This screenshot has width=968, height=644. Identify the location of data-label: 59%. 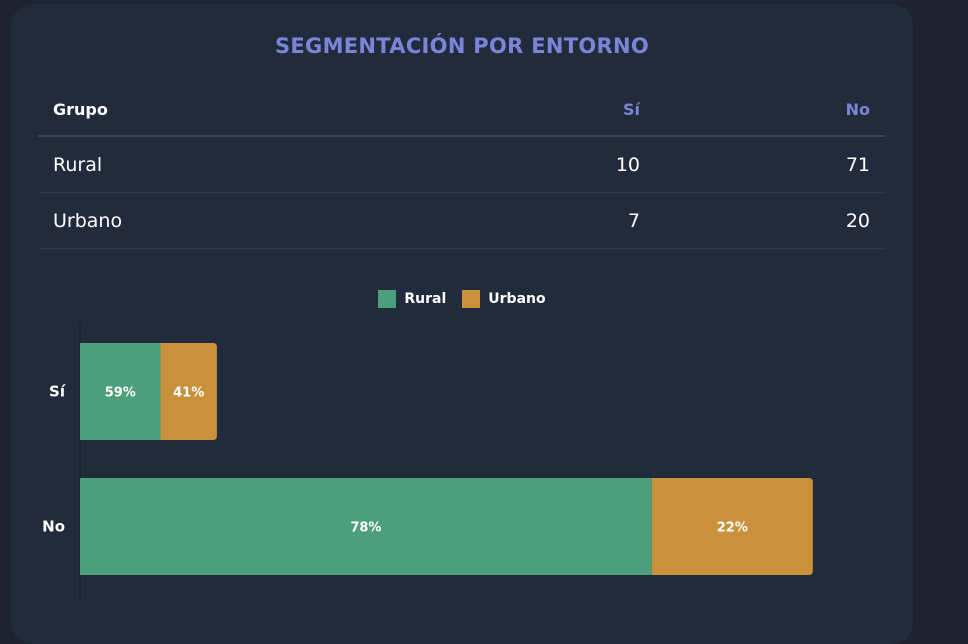
(120, 393).